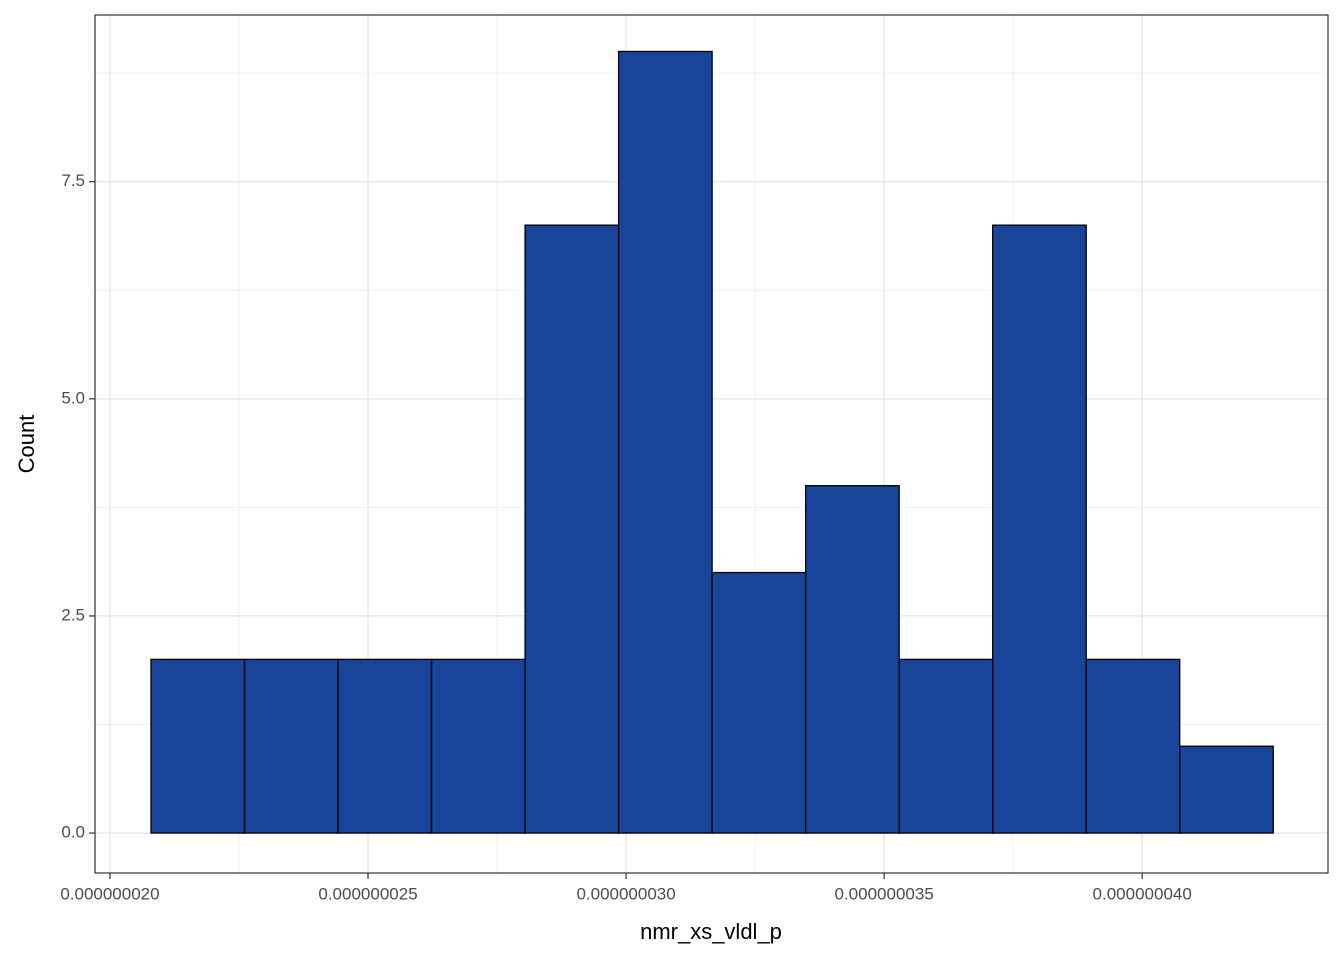 This screenshot has height=960, width=1344. I want to click on x-tick-label: 0.000000030, so click(625, 893).